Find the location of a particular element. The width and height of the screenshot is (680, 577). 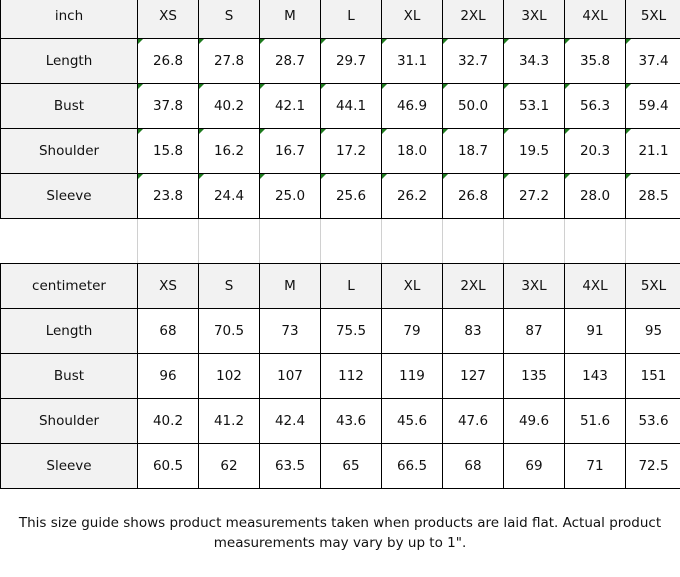

measurement-value: 56.3 is located at coordinates (595, 106).